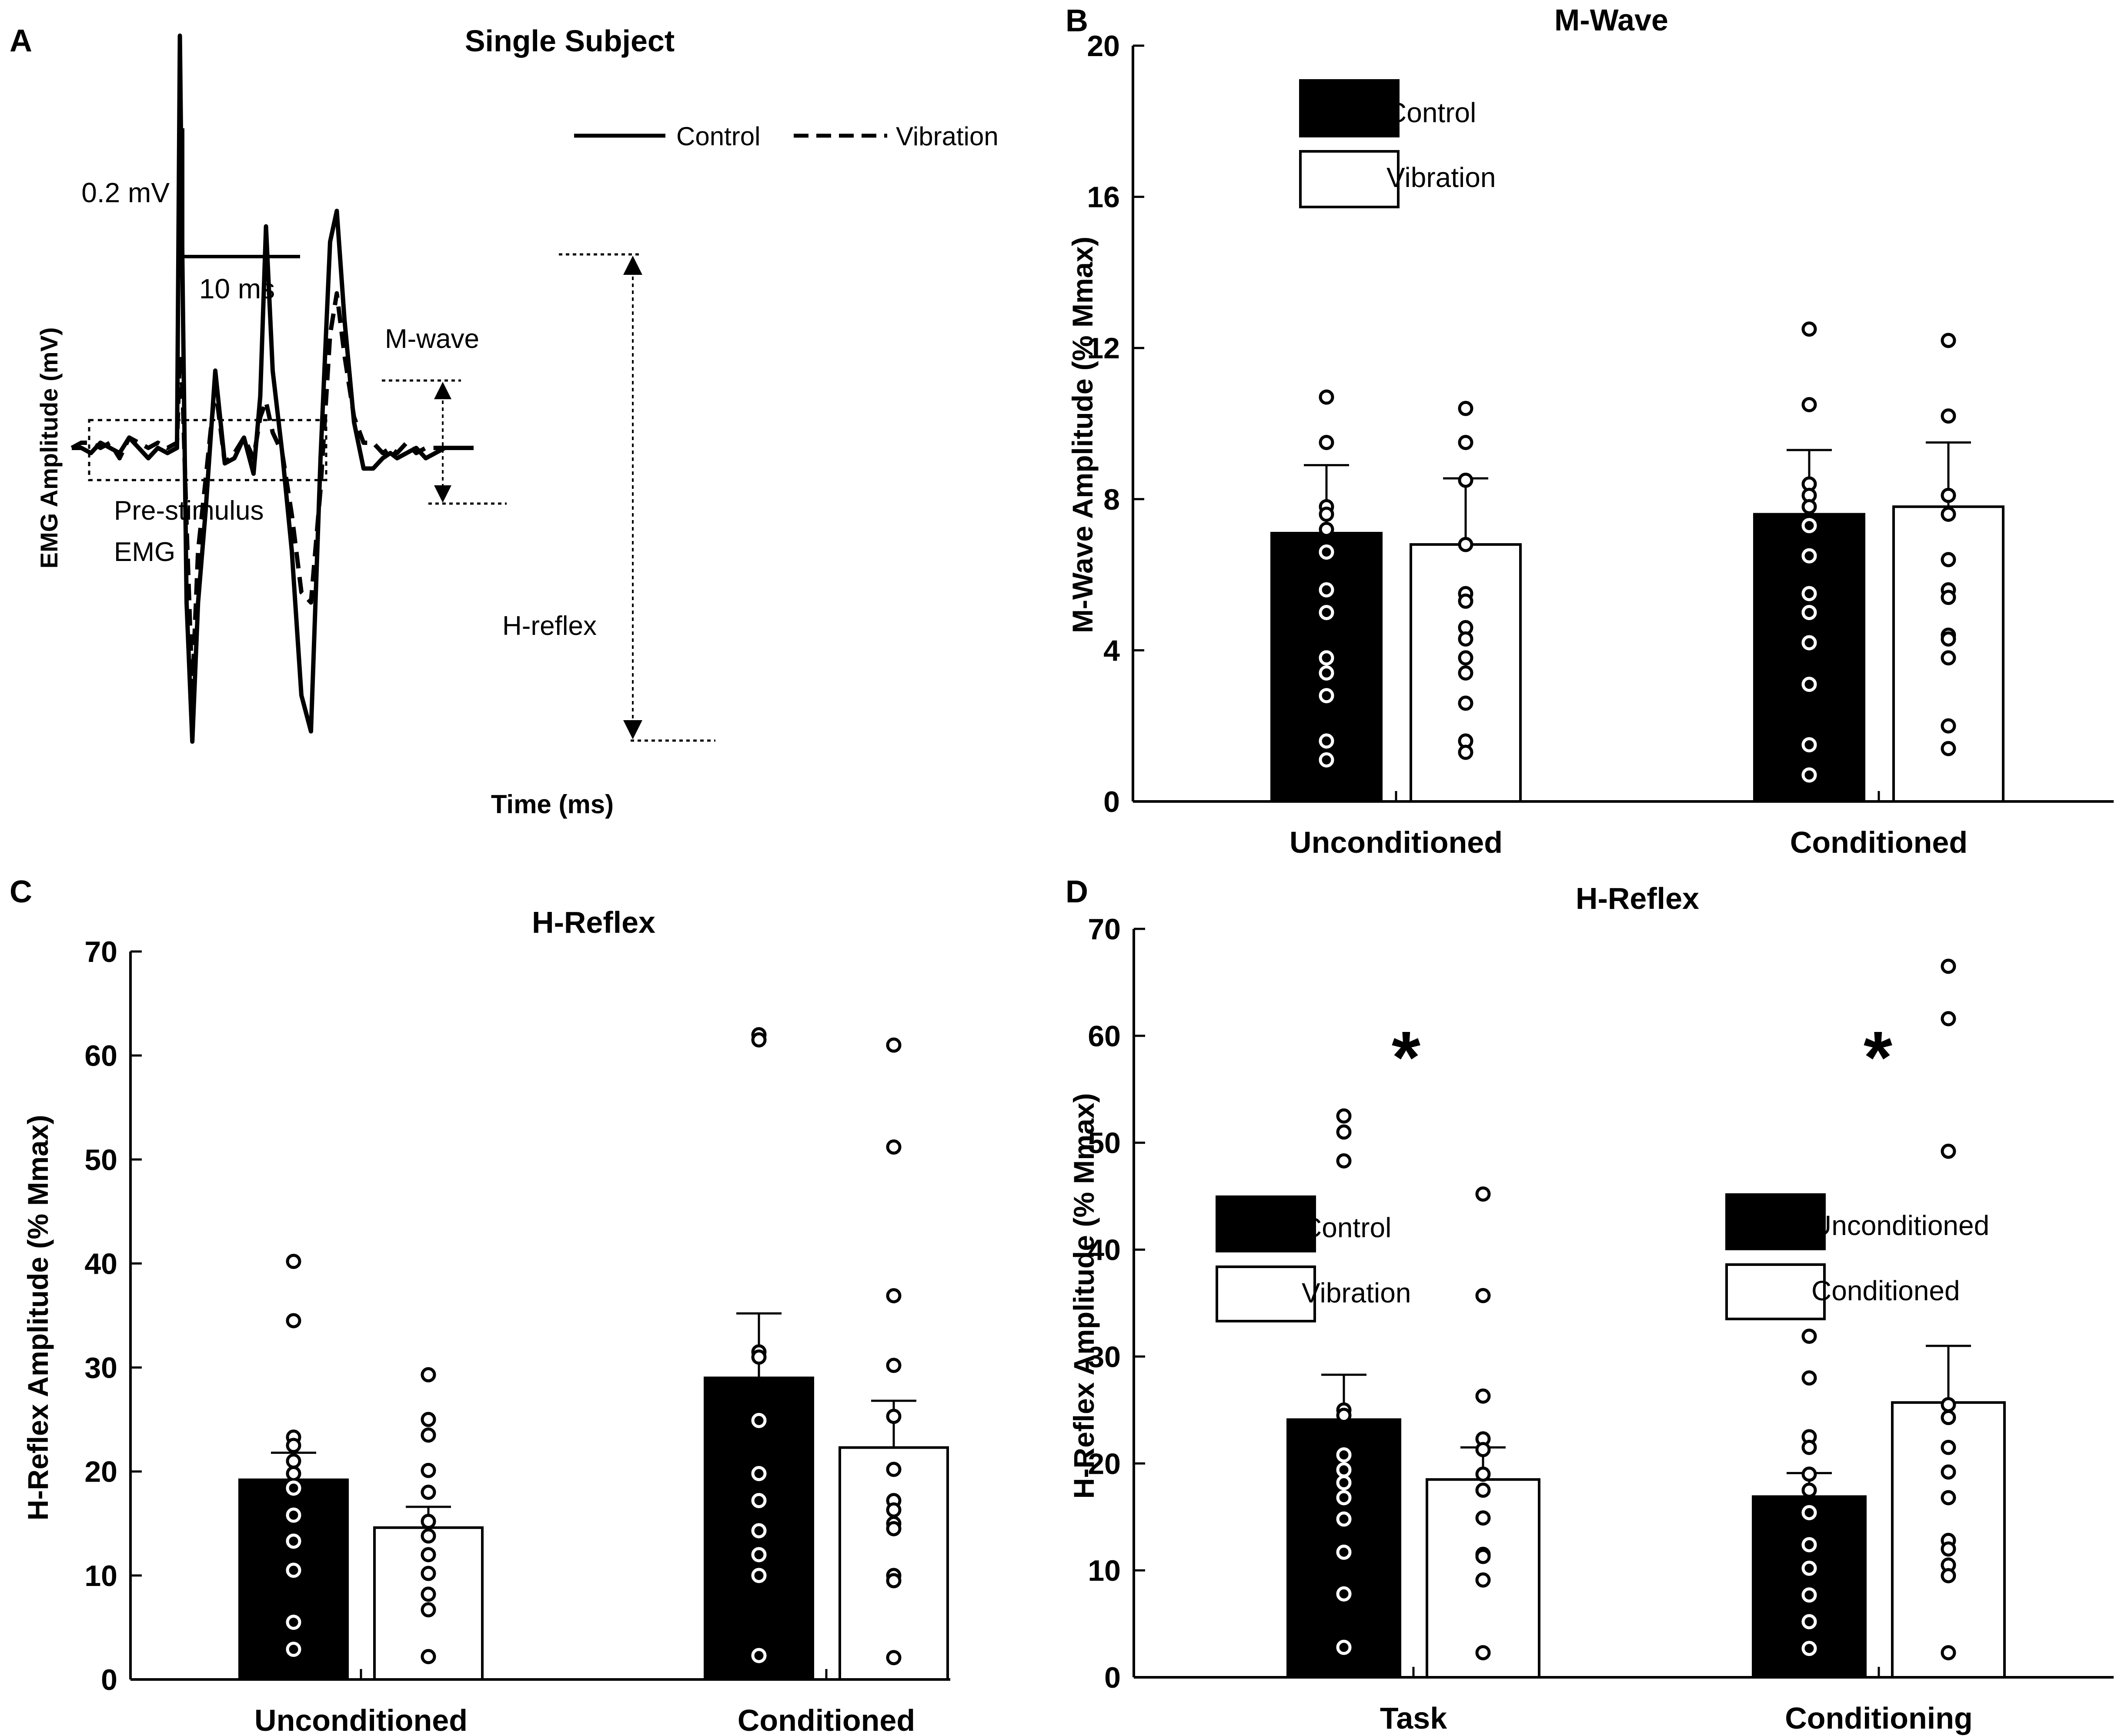 The height and width of the screenshot is (1736, 2118). What do you see at coordinates (1611, 20) in the screenshot?
I see `panel-b-title: M-Wave` at bounding box center [1611, 20].